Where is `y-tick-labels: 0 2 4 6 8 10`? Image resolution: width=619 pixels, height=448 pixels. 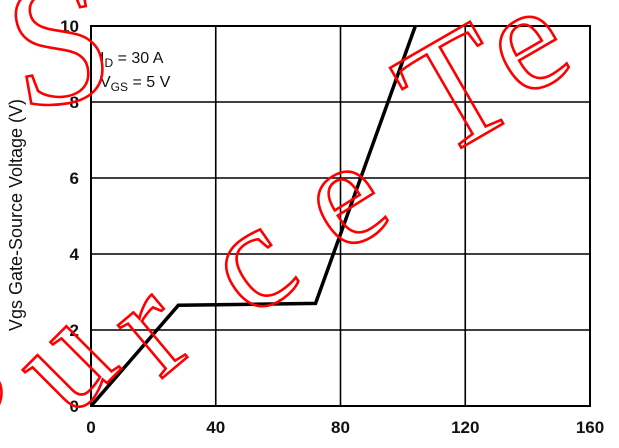
y-tick-labels: 0 2 4 6 8 10 is located at coordinates (69, 216).